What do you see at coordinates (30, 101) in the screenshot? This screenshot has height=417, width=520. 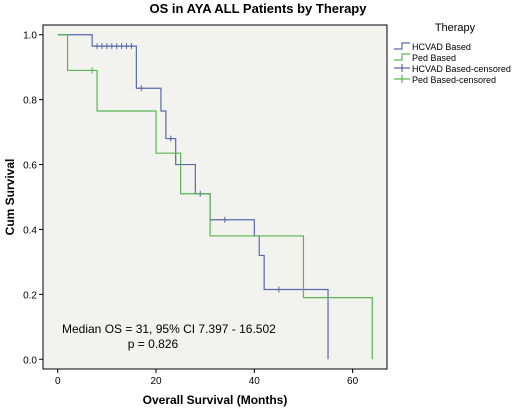 I see `y-tick-label: 0.8` at bounding box center [30, 101].